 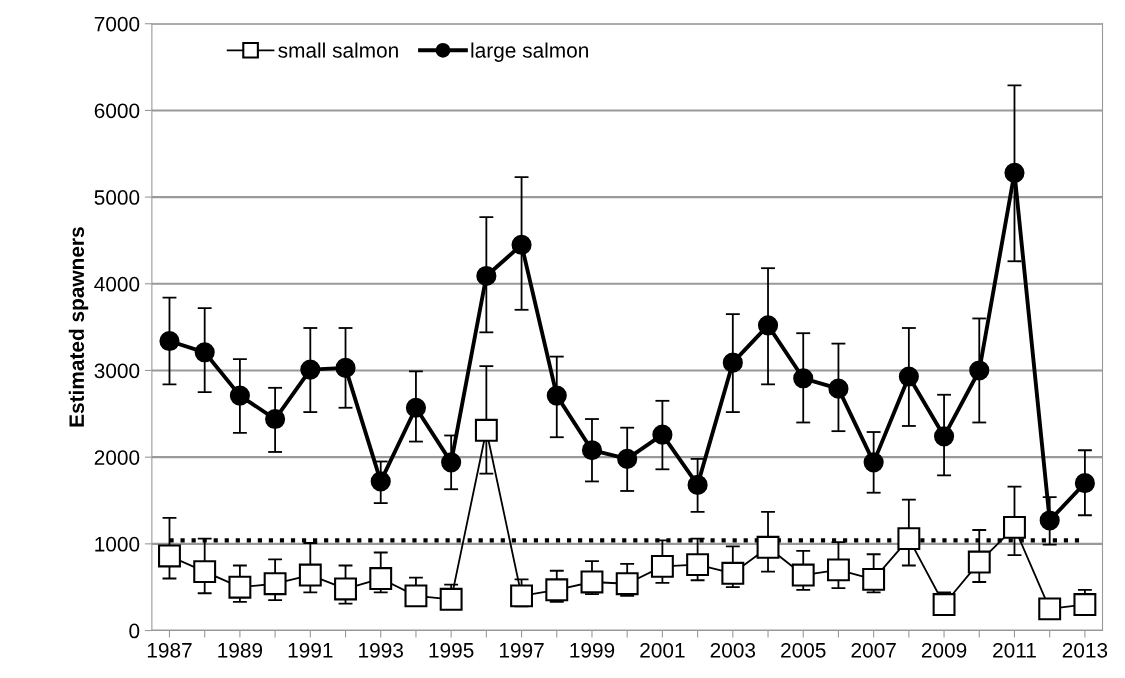 What do you see at coordinates (662, 650) in the screenshot?
I see `x-tick-label: 2001` at bounding box center [662, 650].